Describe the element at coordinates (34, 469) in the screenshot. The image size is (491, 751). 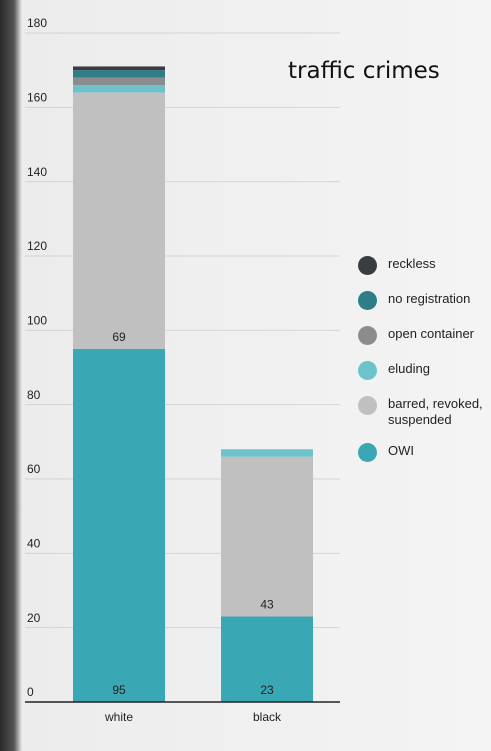
I see `y-tick-label: 60` at that location.